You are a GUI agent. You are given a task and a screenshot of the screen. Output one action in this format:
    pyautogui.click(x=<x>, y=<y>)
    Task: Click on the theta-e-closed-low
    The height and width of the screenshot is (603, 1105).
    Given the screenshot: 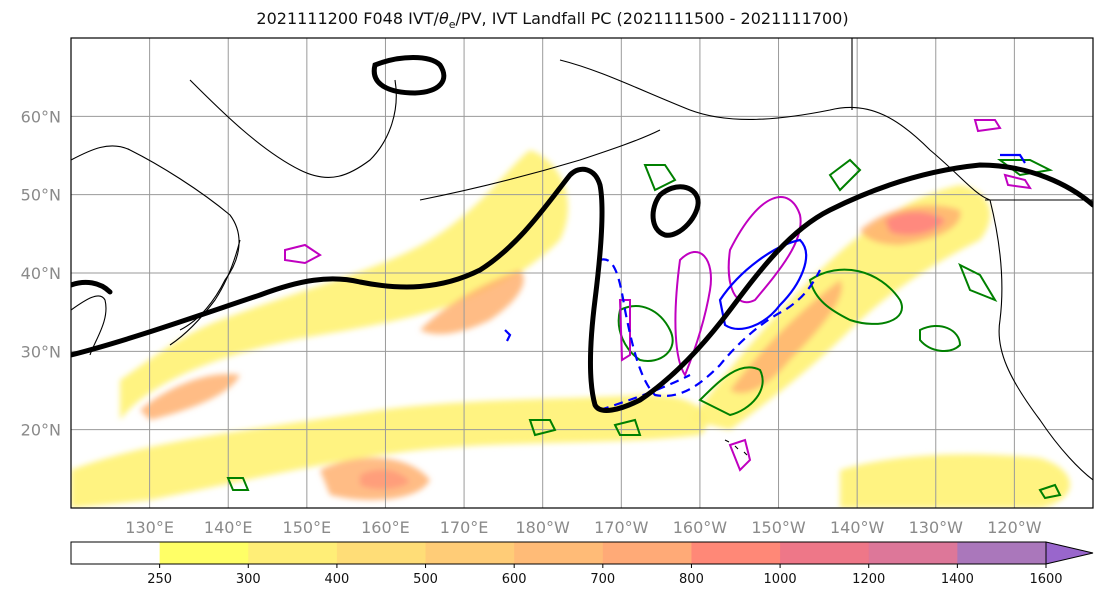 What is the action you would take?
    pyautogui.click(x=409, y=75)
    